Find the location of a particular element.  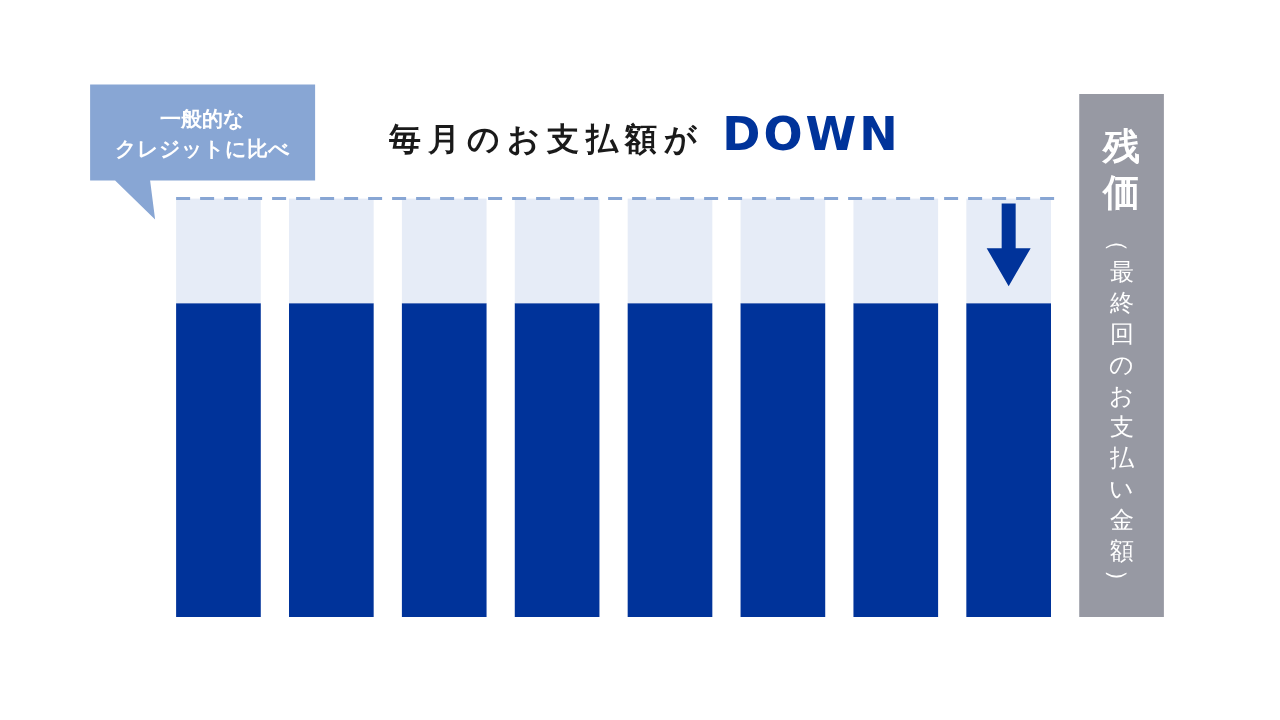

title: 毎月のお支払額が DOWN is located at coordinates (645, 134).